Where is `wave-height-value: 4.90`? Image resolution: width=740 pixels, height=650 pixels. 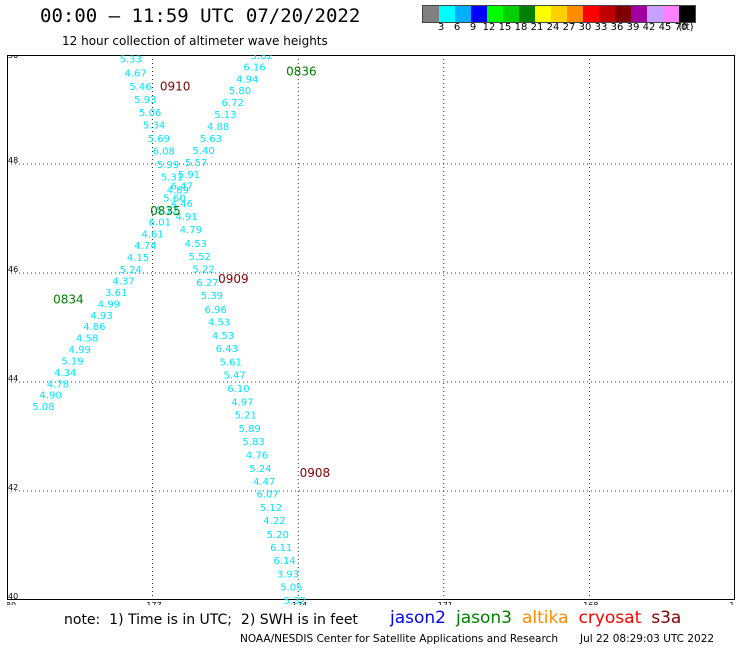 wave-height-value: 4.90 is located at coordinates (51, 395).